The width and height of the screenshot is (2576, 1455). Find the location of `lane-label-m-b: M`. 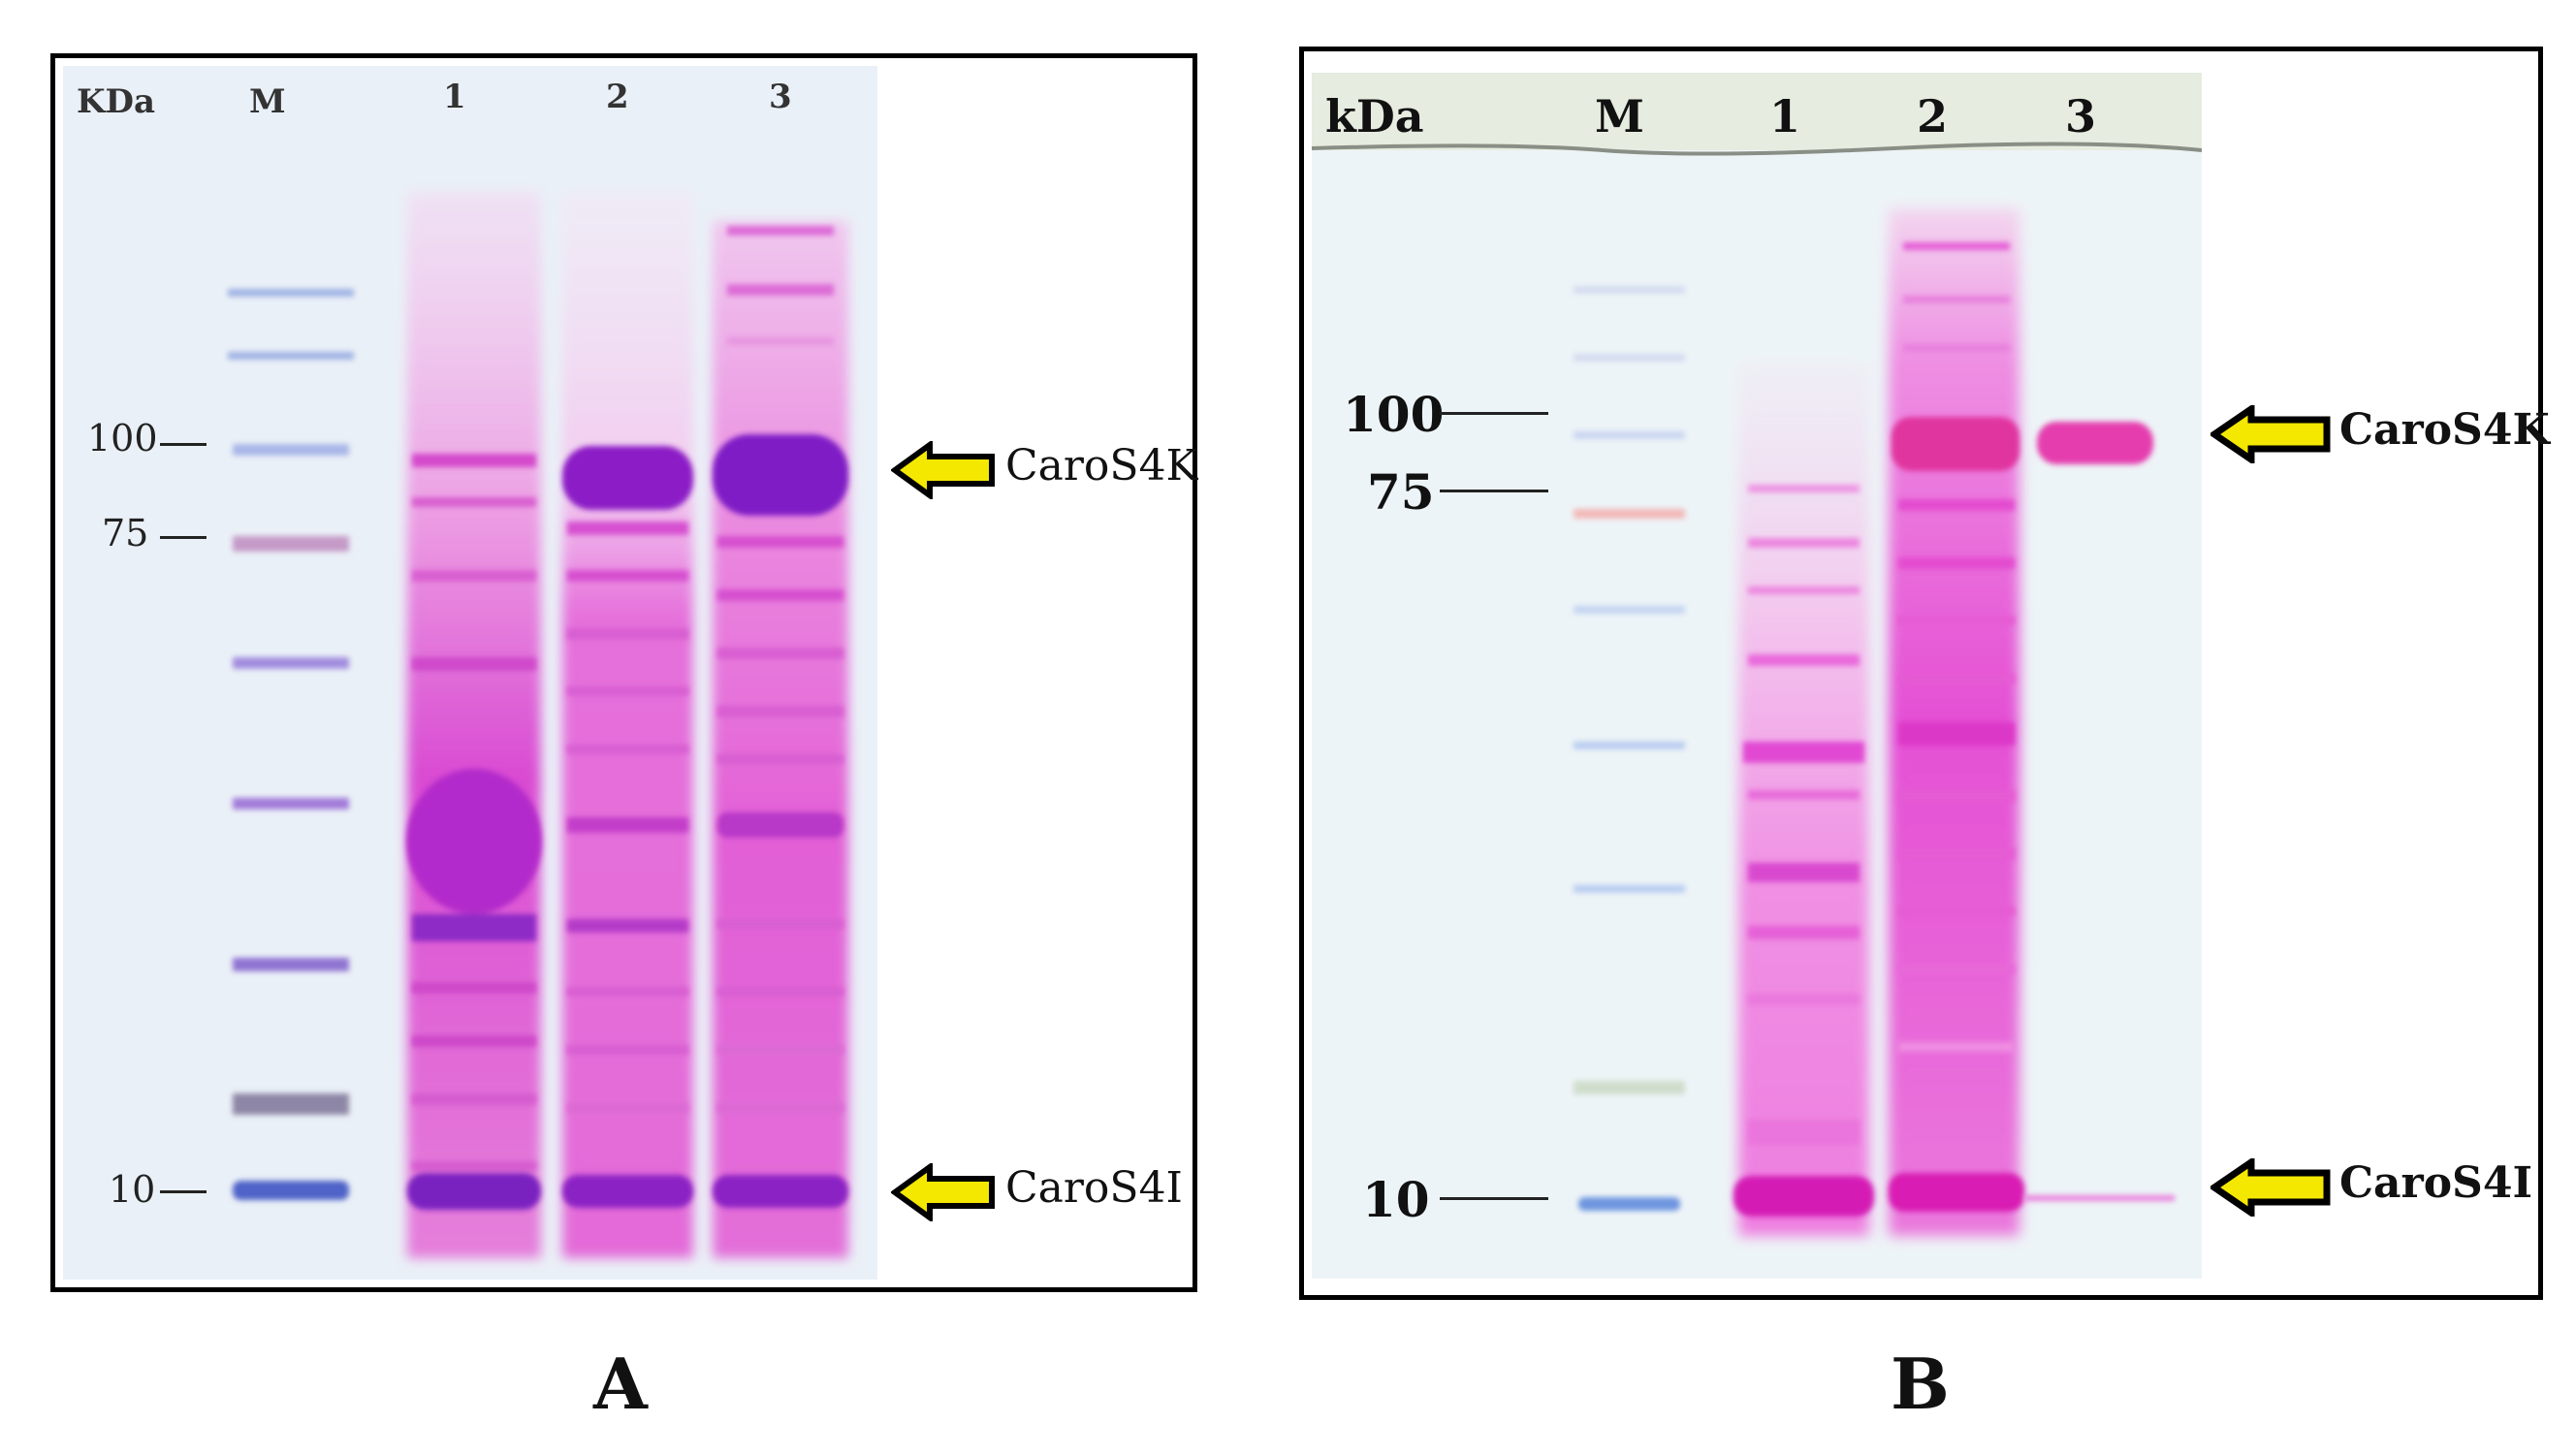

lane-label-m-b: M is located at coordinates (1619, 116).